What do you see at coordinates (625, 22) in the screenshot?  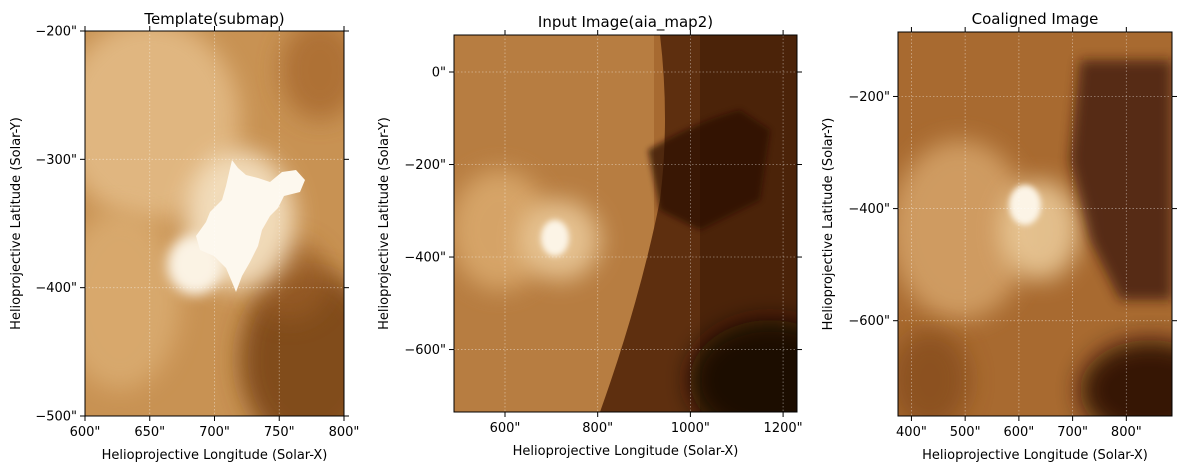 I see `chart-title: Input Image(aia_map2)` at bounding box center [625, 22].